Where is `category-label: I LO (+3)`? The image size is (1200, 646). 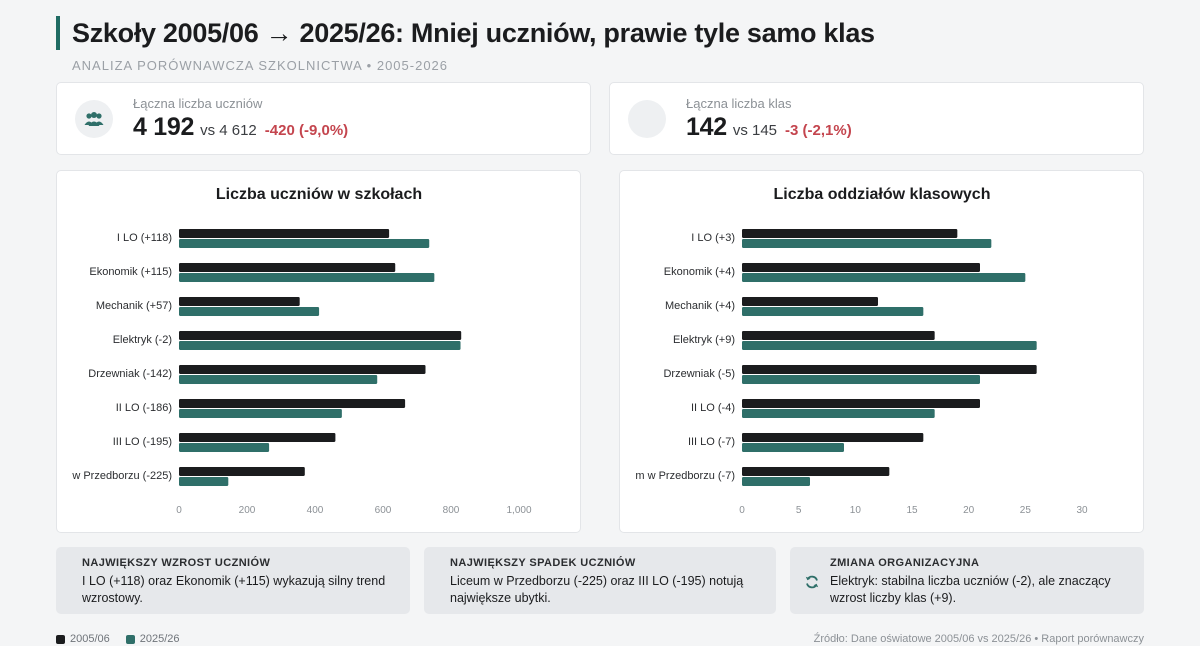 category-label: I LO (+3) is located at coordinates (713, 238).